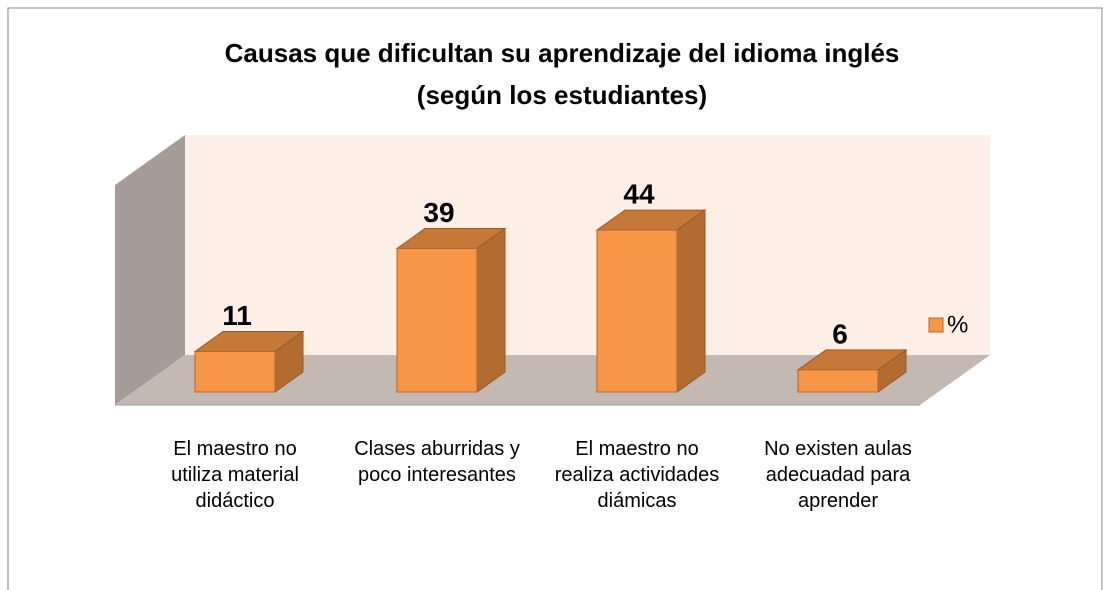 The width and height of the screenshot is (1103, 590). I want to click on legend-swatch, so click(936, 325).